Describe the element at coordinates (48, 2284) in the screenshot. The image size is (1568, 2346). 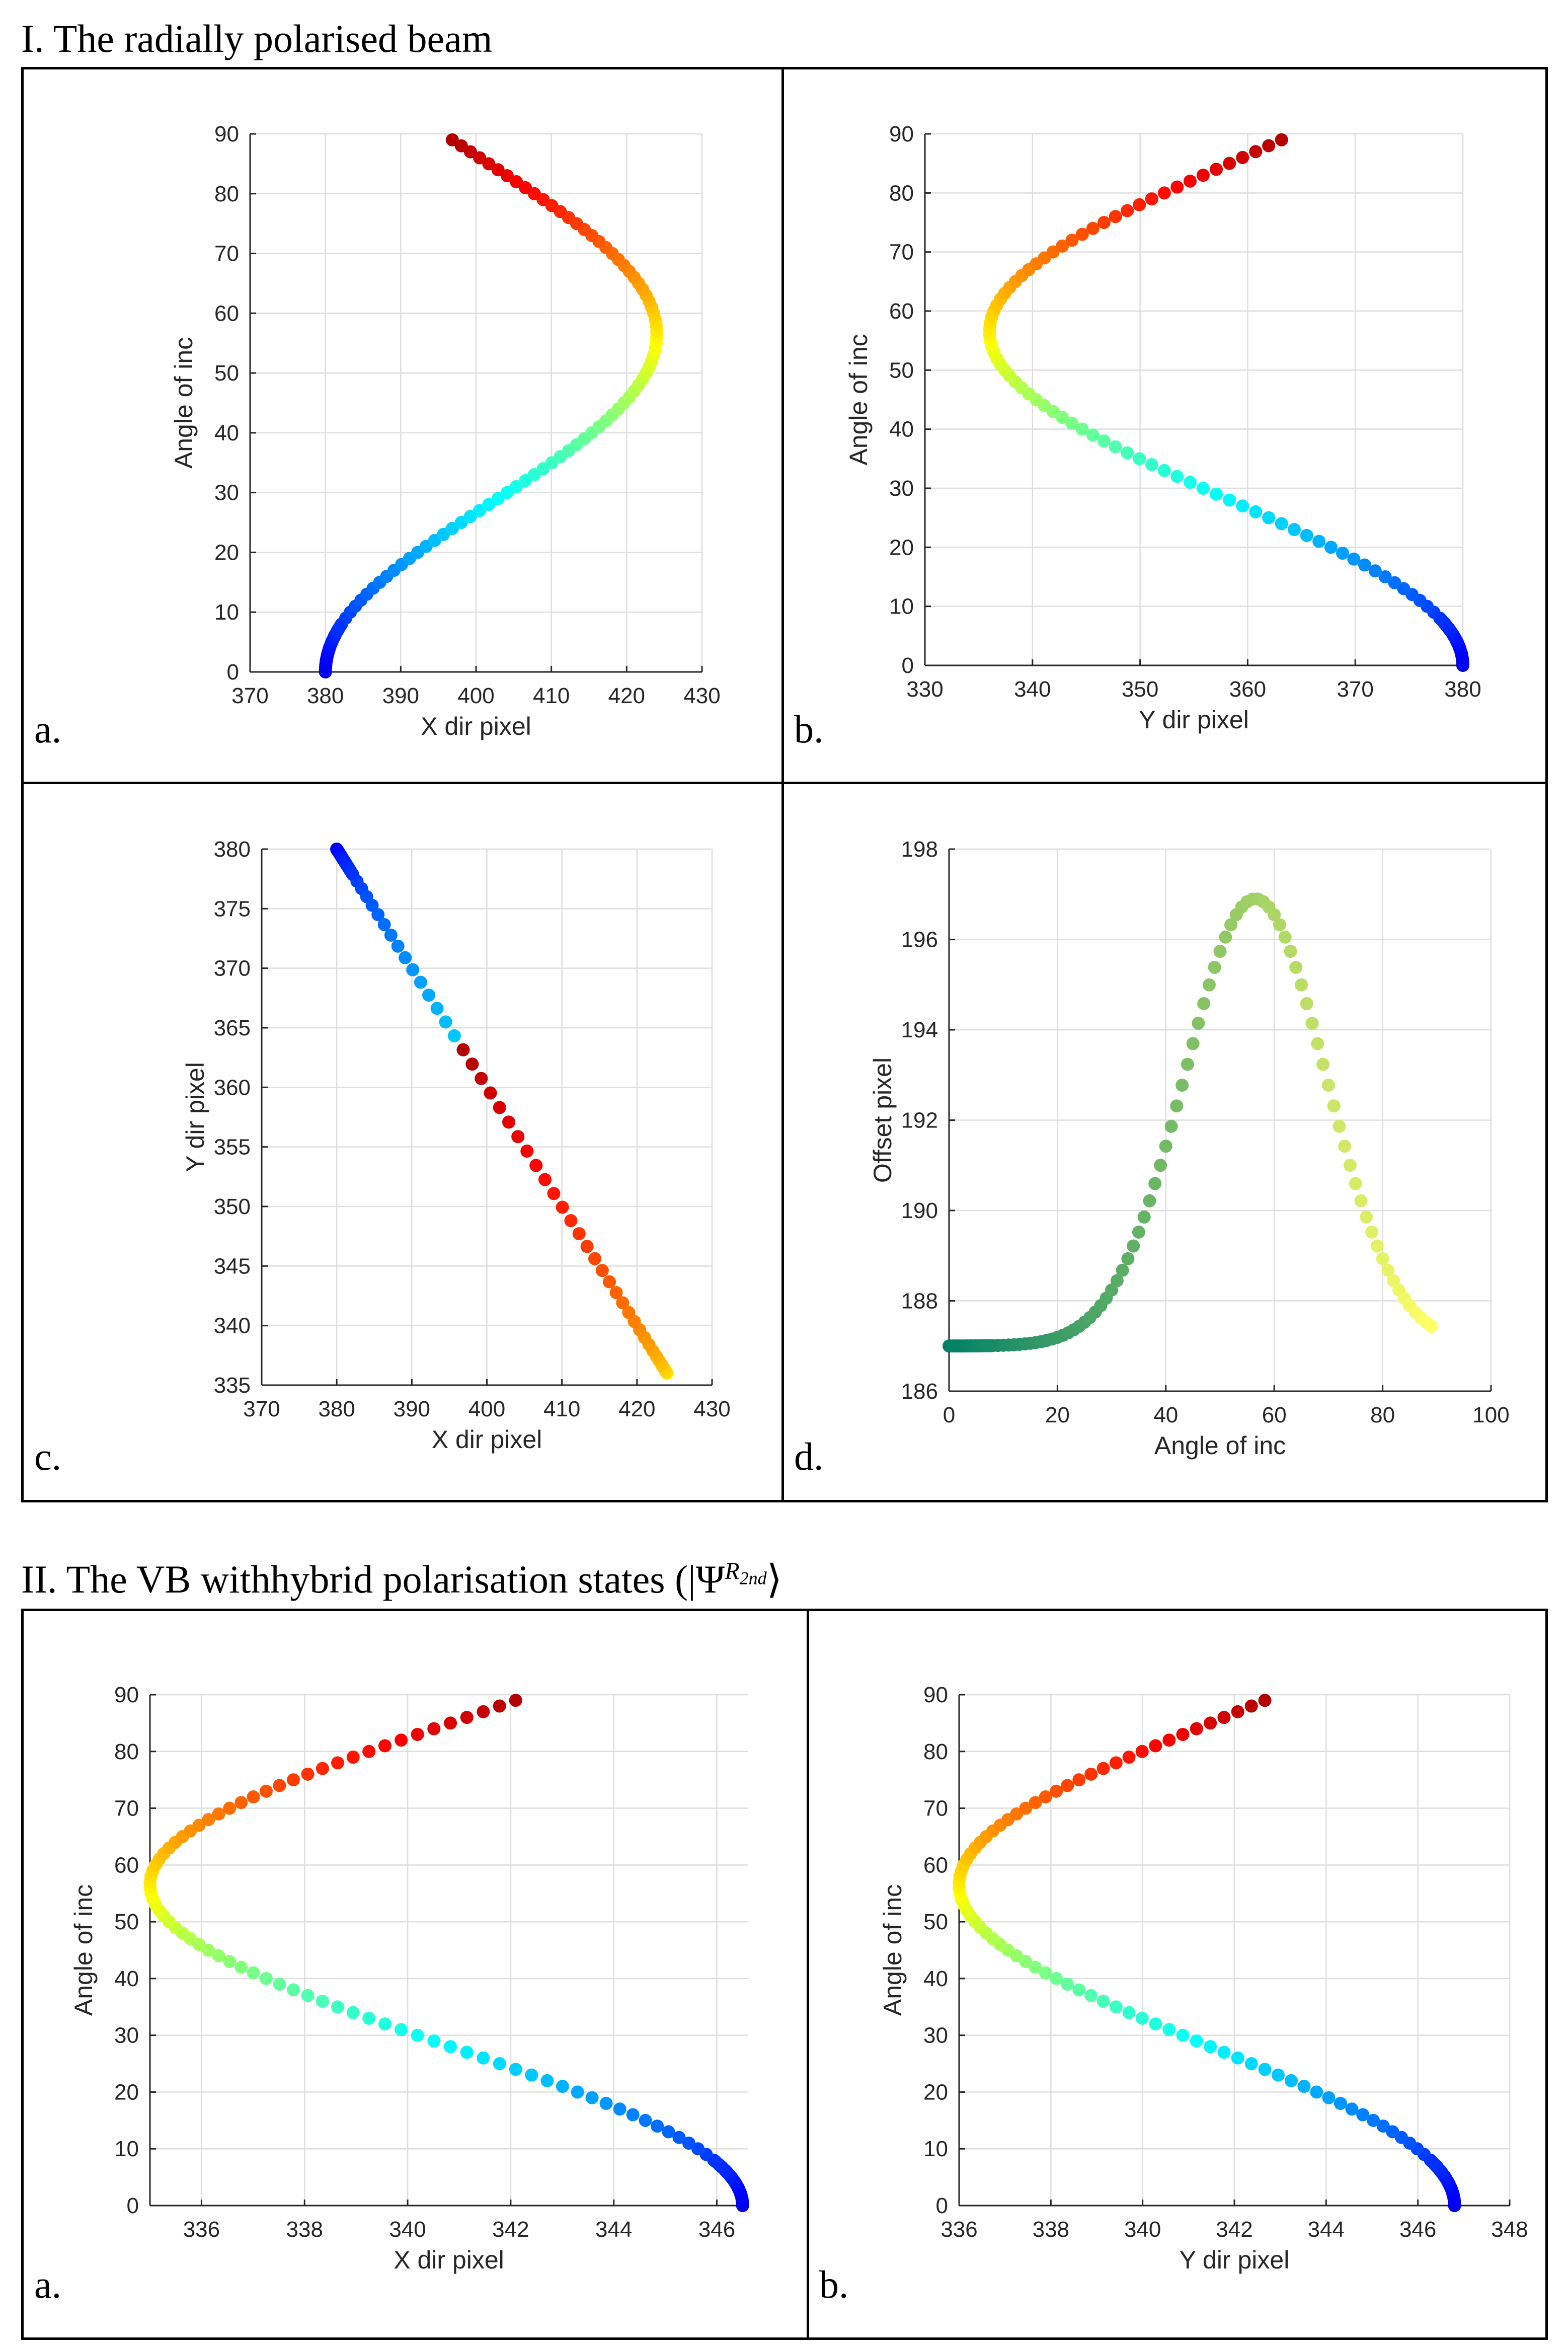
I see `panel-label-II-a: a.` at that location.